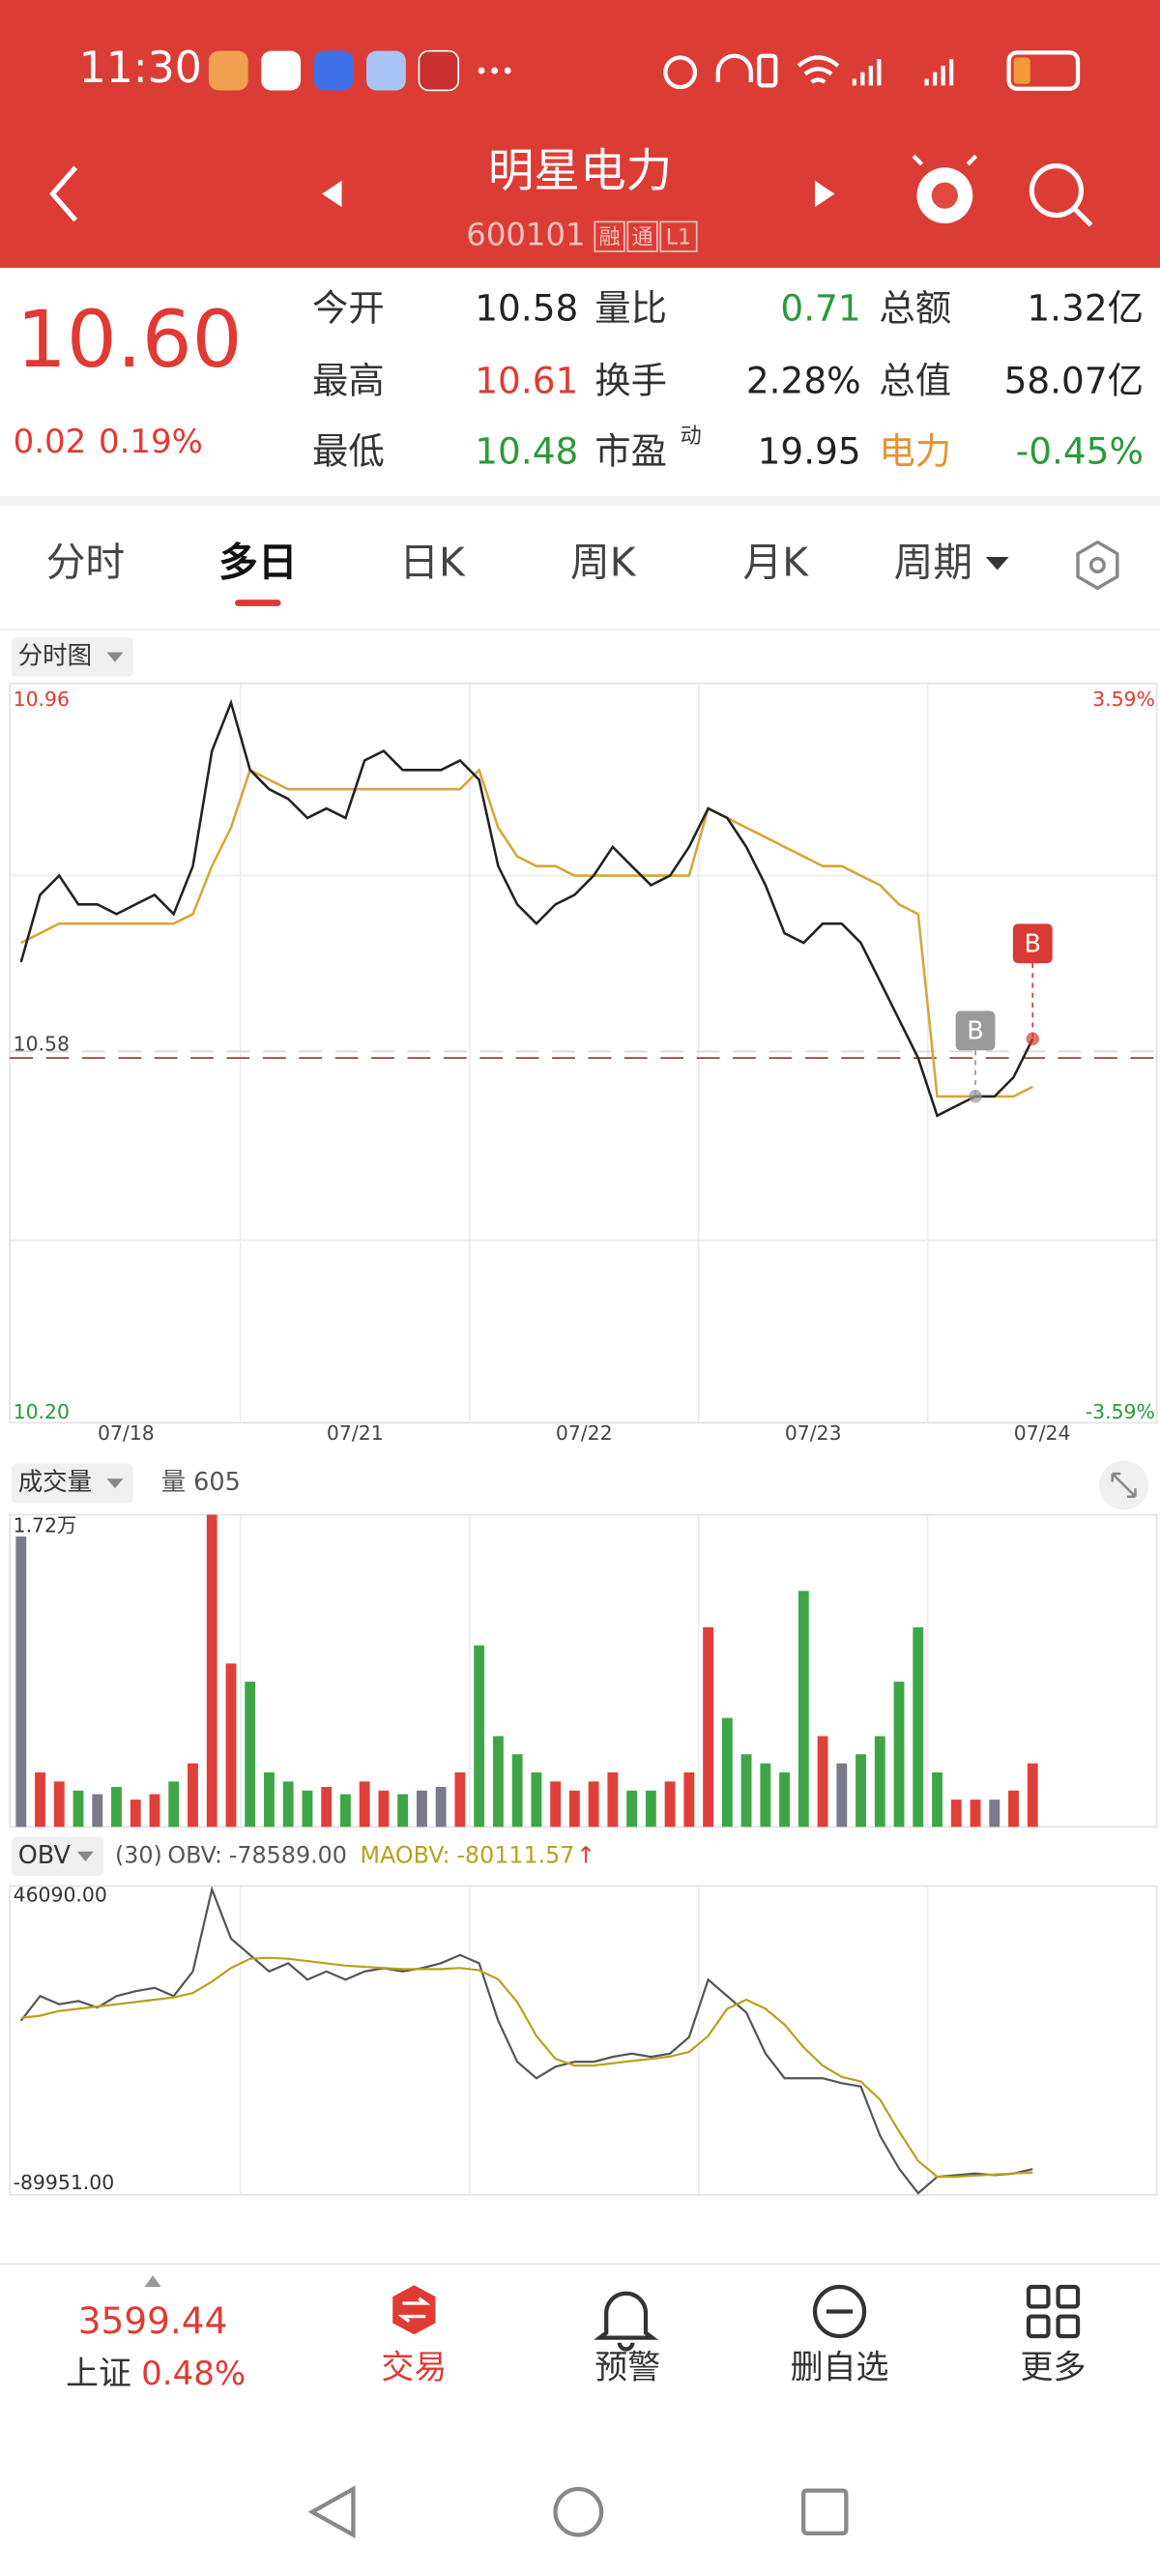 The width and height of the screenshot is (1160, 2576). What do you see at coordinates (526, 908) in the screenshot?
I see `price-line` at bounding box center [526, 908].